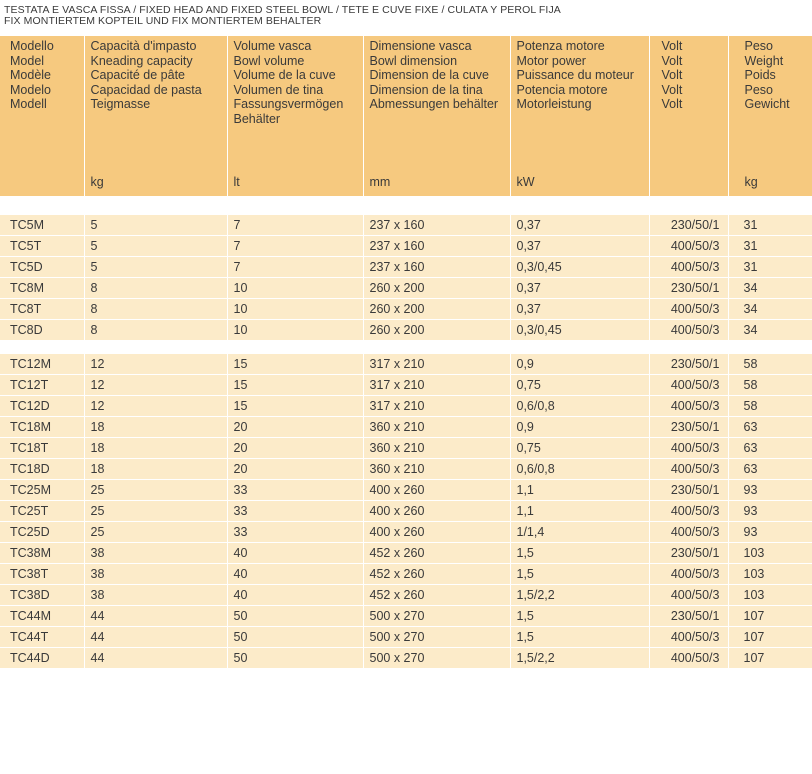 The image size is (812, 774). I want to click on cell-model: TC8D, so click(42, 329).